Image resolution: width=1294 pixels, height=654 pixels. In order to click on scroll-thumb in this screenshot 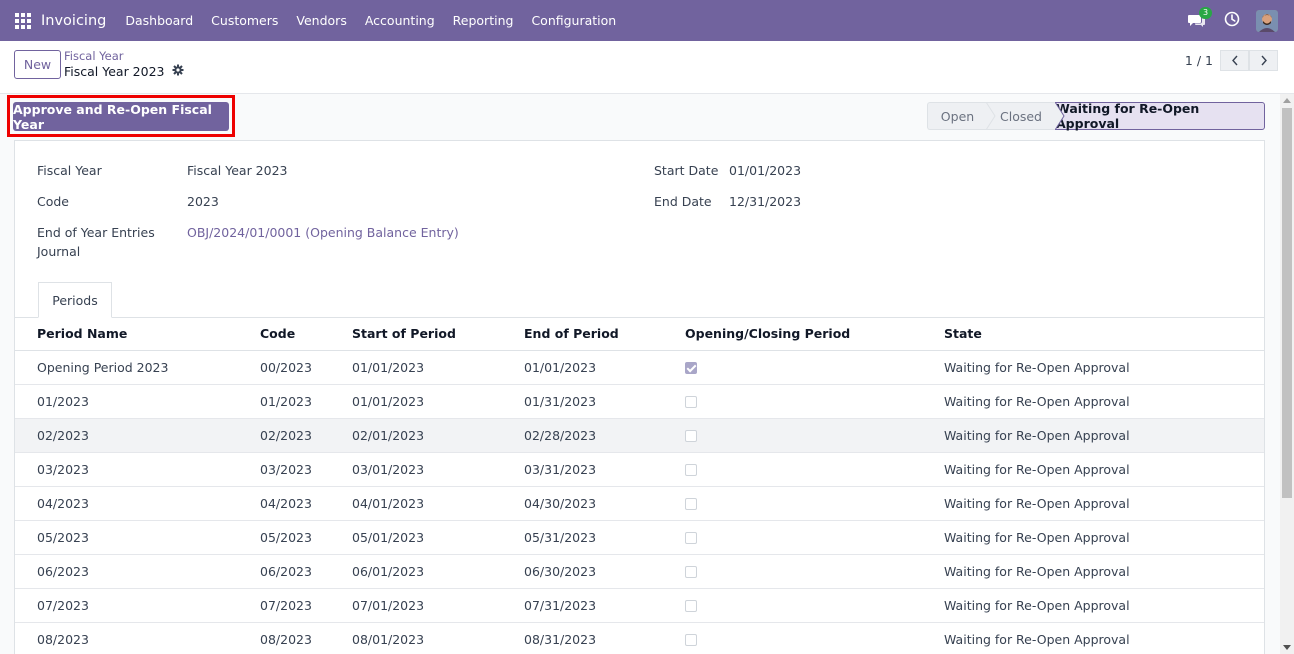, I will do `click(1287, 303)`.